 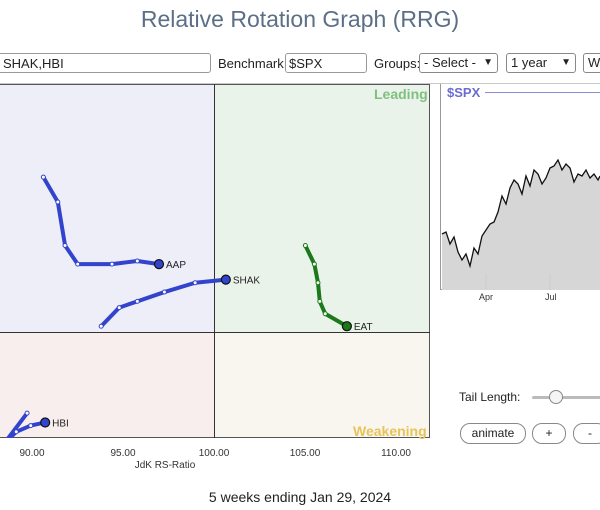 I want to click on x-tick-label: 110.00, so click(x=396, y=453).